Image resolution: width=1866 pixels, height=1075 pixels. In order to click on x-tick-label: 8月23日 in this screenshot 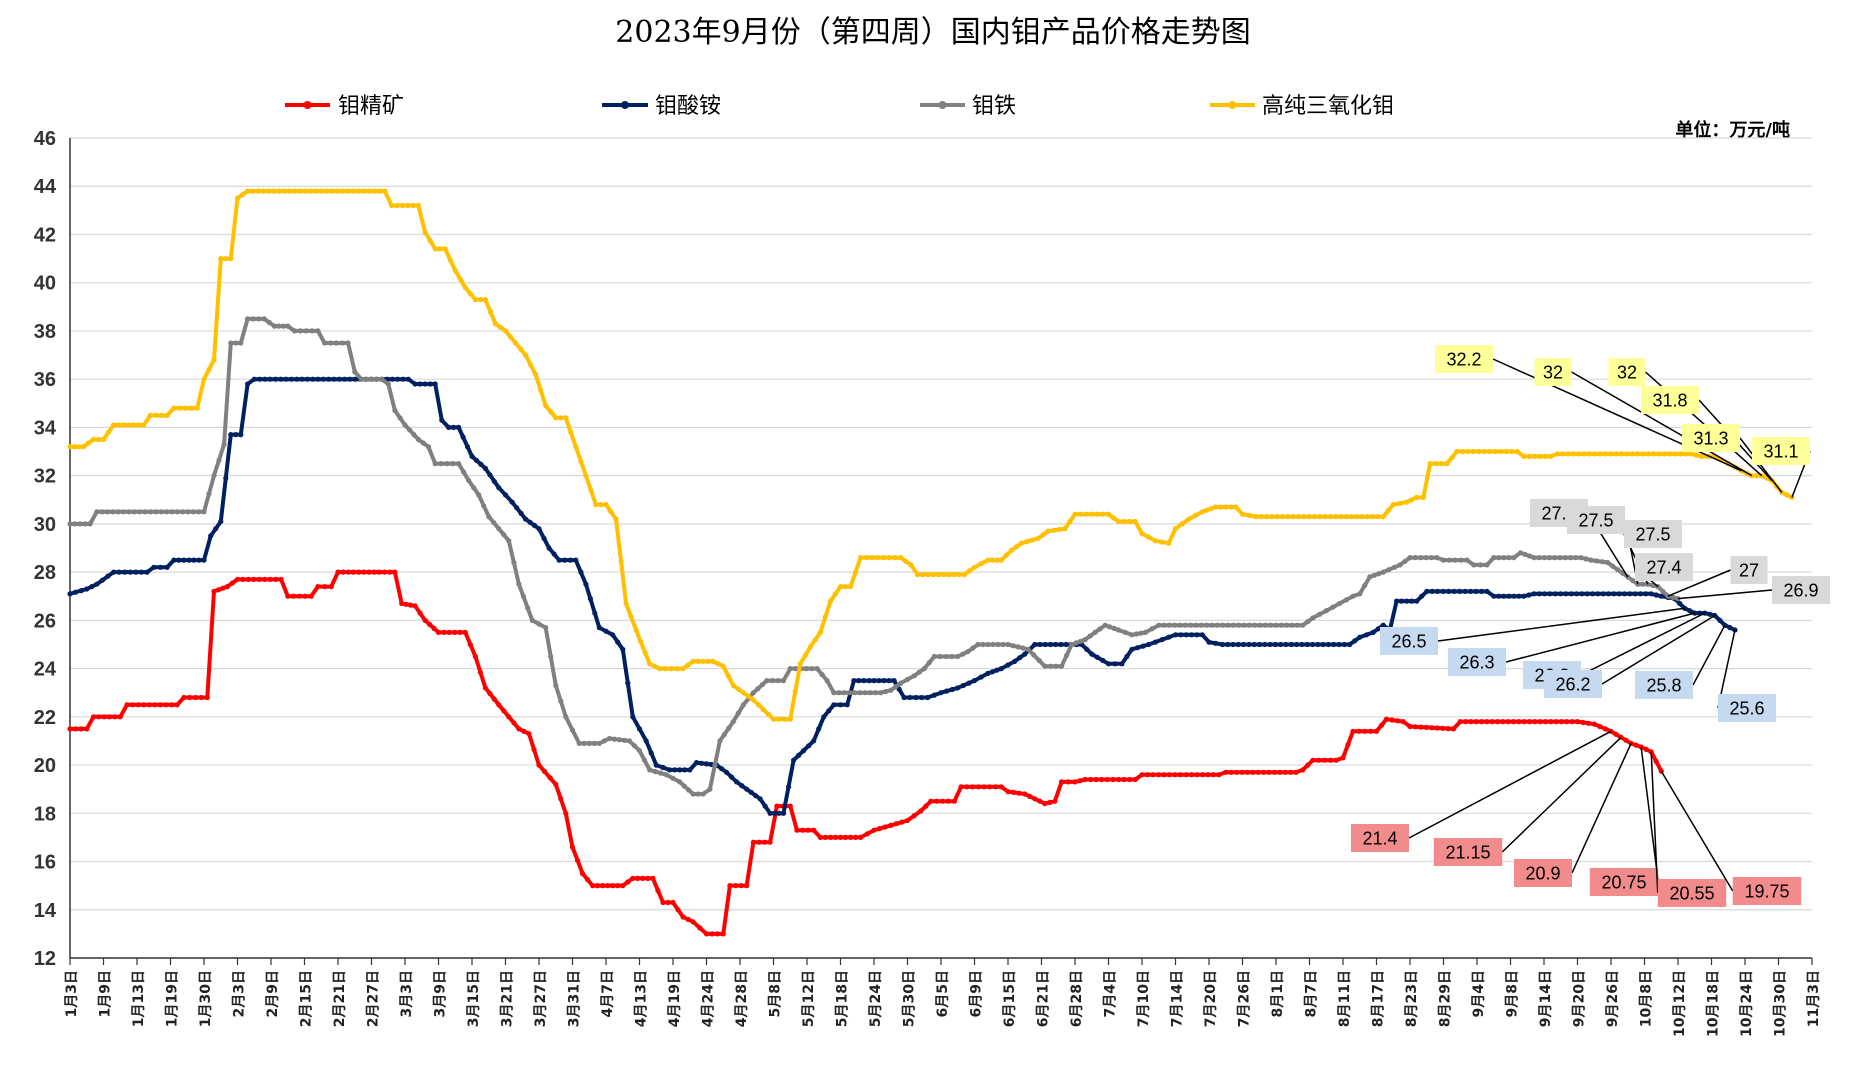, I will do `click(1412, 998)`.